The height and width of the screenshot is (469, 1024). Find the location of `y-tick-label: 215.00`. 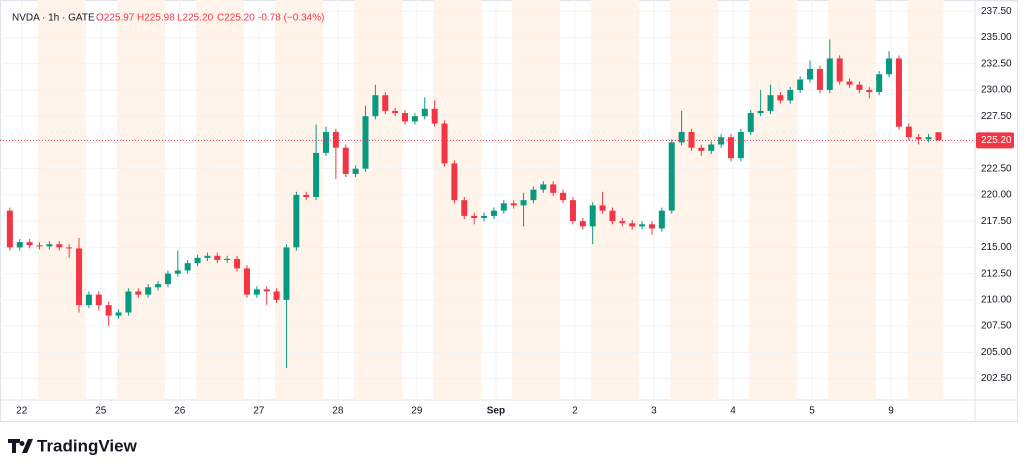

y-tick-label: 215.00 is located at coordinates (996, 247).